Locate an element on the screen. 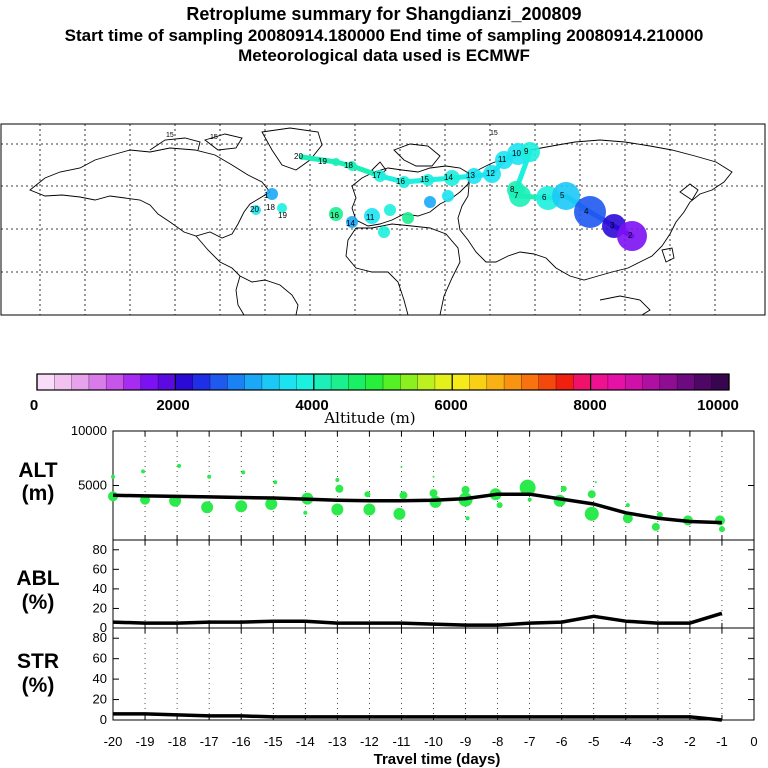  x-tick-label: -11 is located at coordinates (402, 741).